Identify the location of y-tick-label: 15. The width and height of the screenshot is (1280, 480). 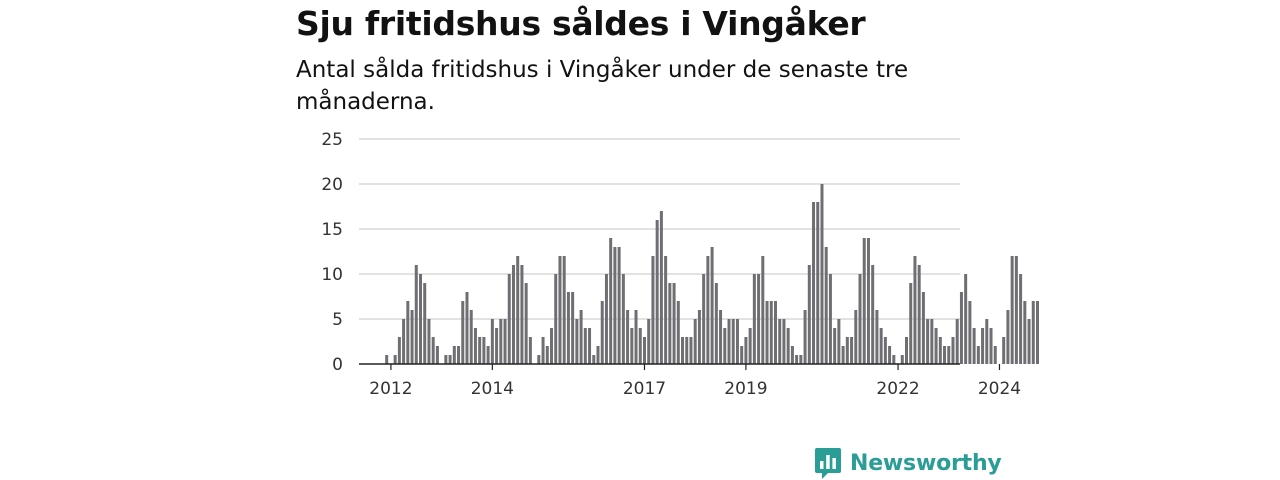
(332, 230).